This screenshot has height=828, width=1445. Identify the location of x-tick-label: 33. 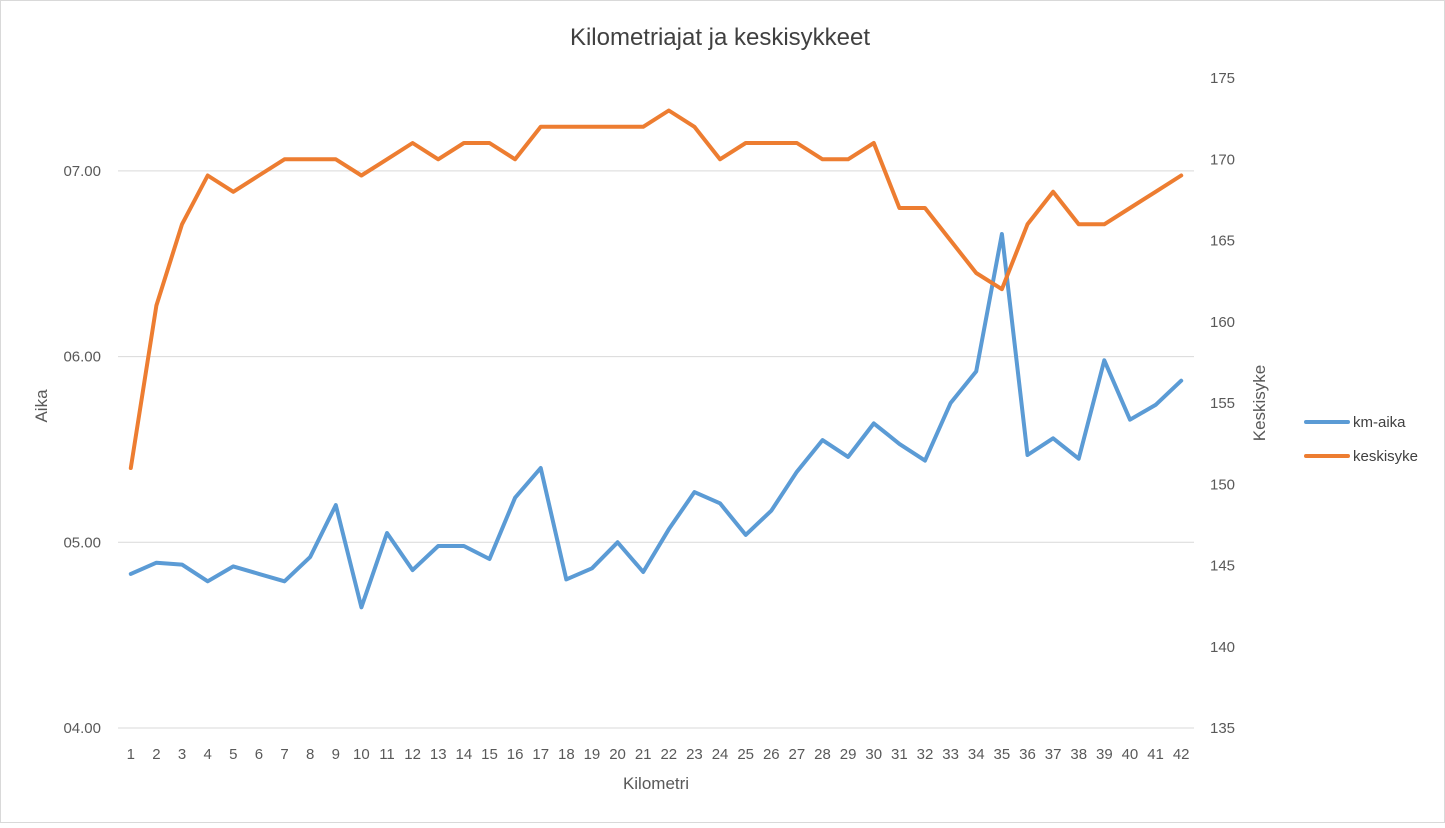
(950, 754).